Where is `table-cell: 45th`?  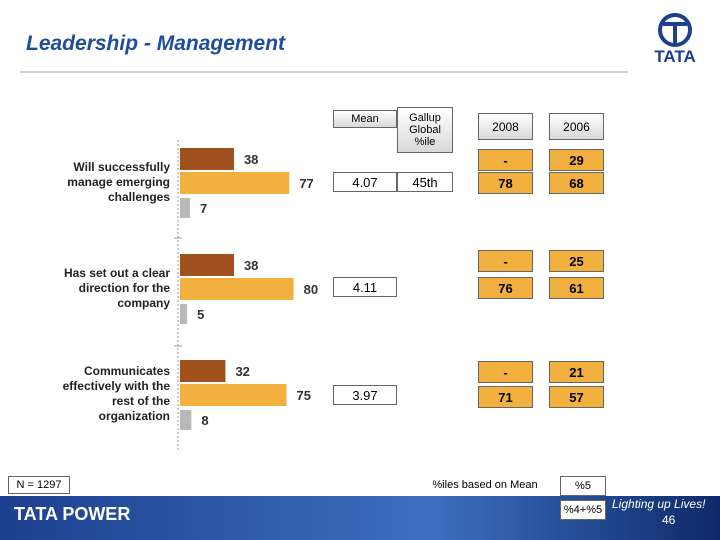
table-cell: 45th is located at coordinates (425, 182).